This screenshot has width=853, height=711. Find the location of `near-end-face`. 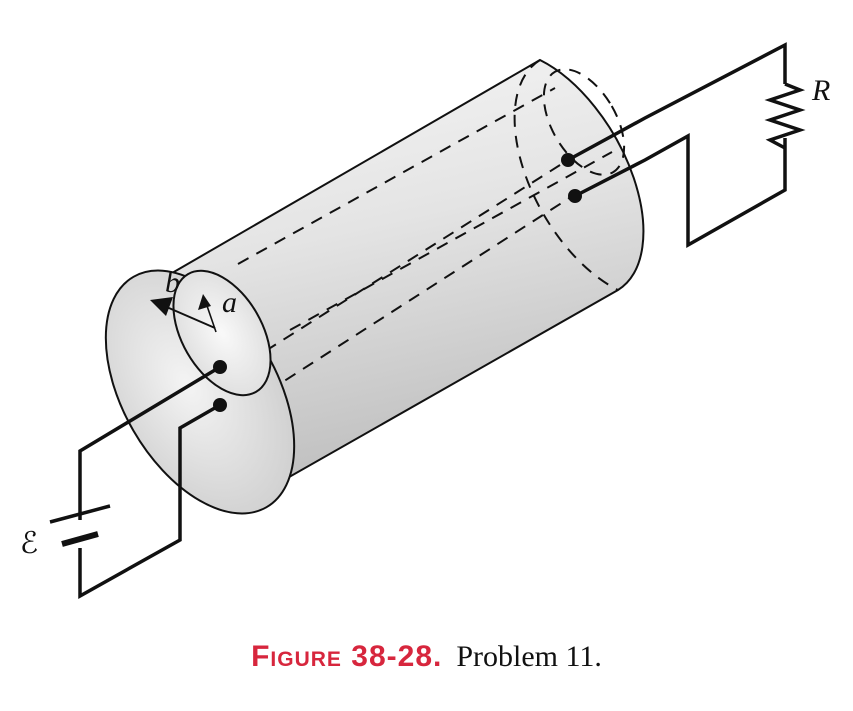

near-end-face is located at coordinates (200, 392).